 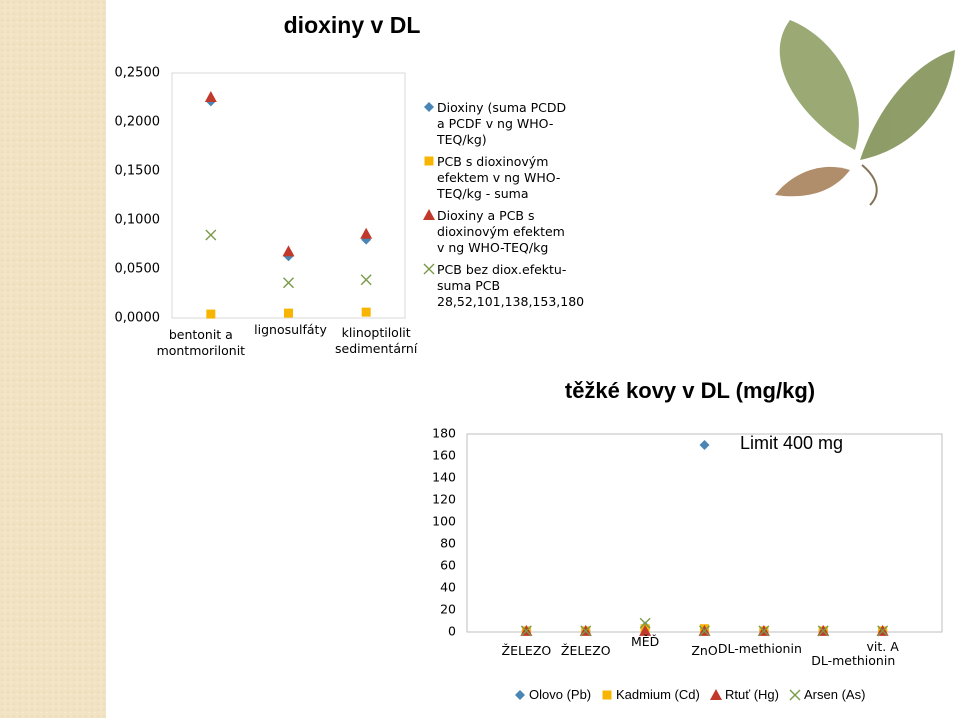 What do you see at coordinates (138, 122) in the screenshot?
I see `y-tick-label: 0,2000` at bounding box center [138, 122].